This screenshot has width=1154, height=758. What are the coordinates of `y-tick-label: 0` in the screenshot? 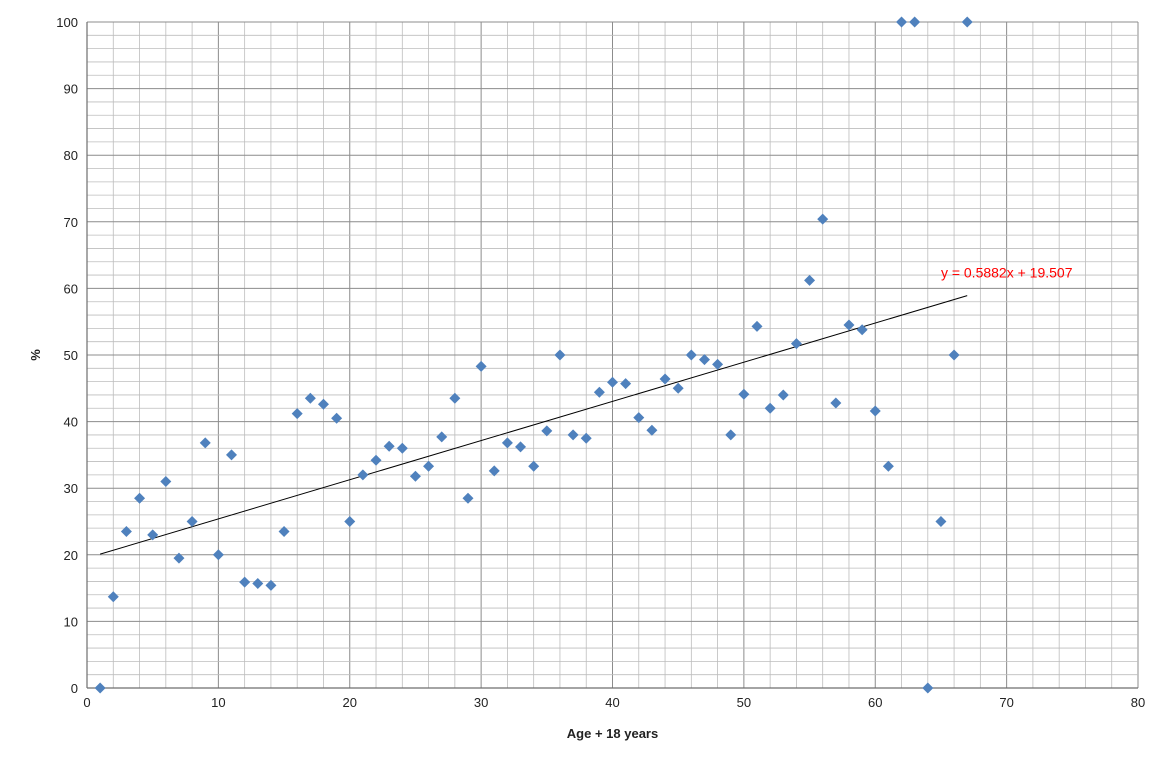 It's located at (74, 688).